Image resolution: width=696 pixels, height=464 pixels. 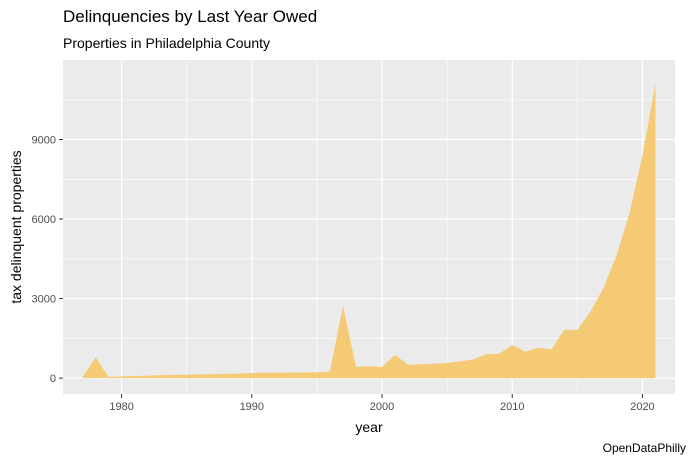 I want to click on x-tick-label: 2000, so click(x=382, y=407).